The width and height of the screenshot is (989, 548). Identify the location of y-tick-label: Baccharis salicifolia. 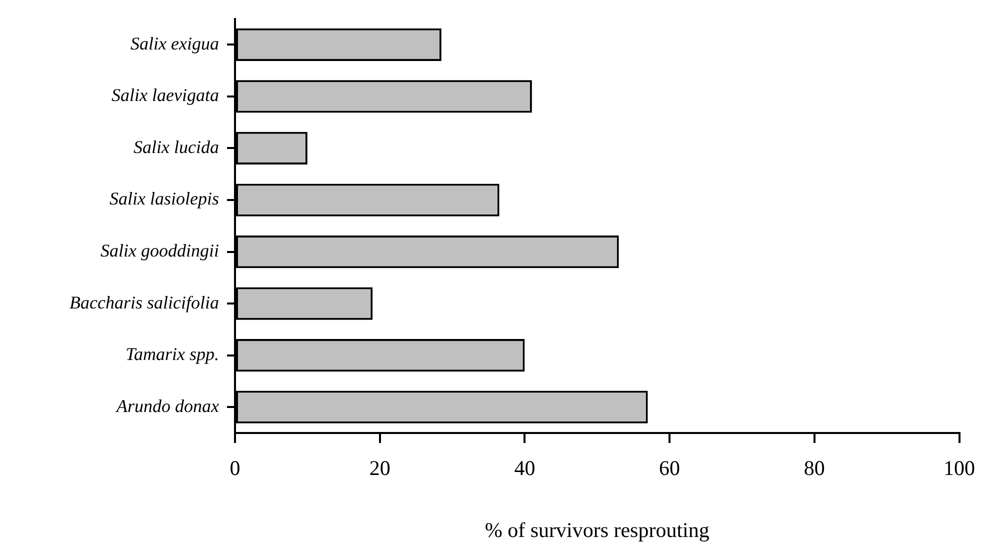
(144, 302).